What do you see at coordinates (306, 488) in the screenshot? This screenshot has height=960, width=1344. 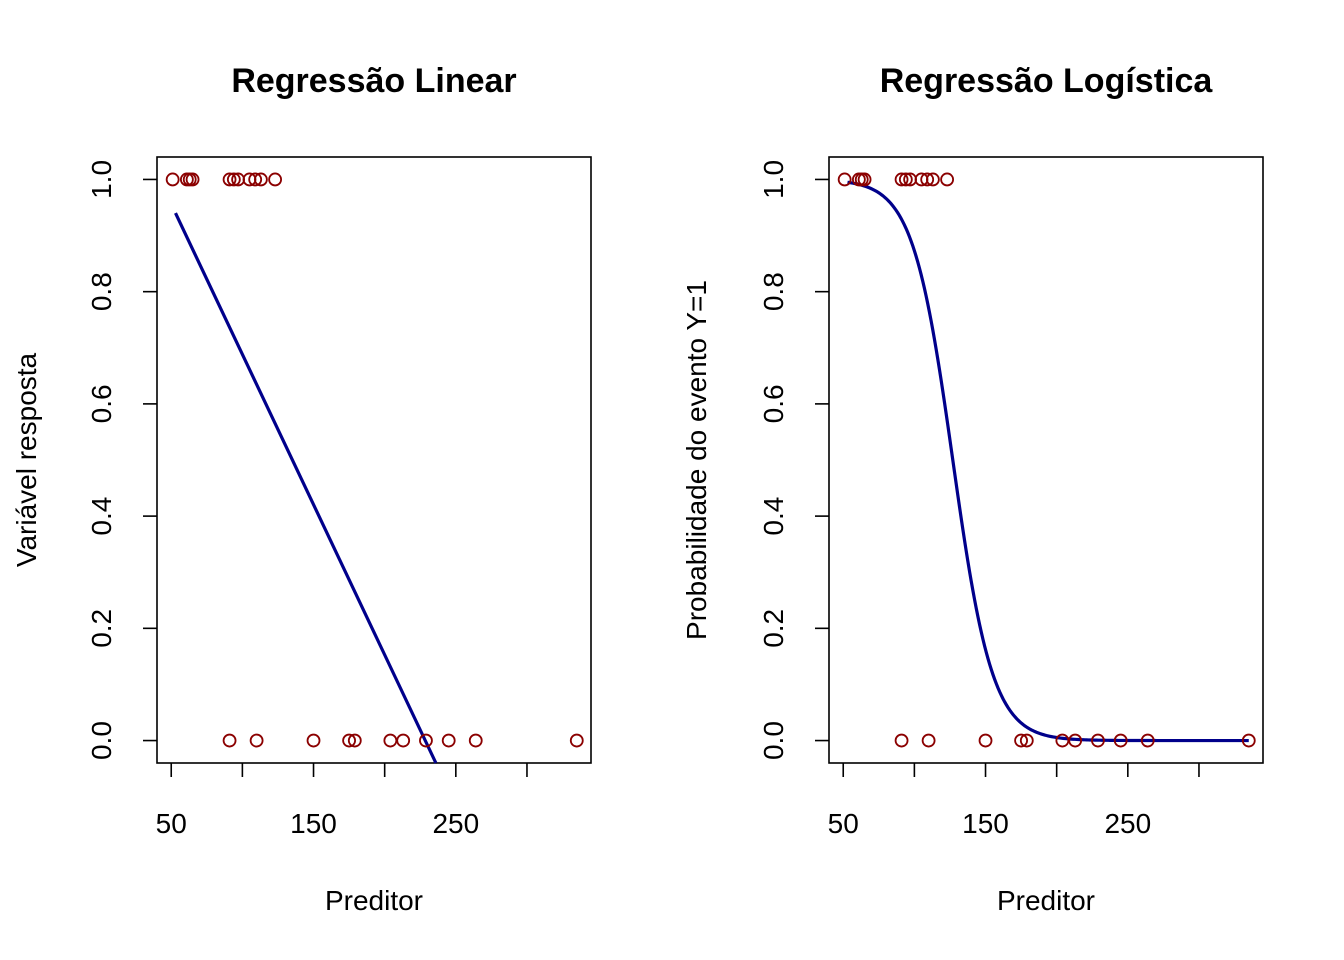 I see `panel-linear-fit-line` at bounding box center [306, 488].